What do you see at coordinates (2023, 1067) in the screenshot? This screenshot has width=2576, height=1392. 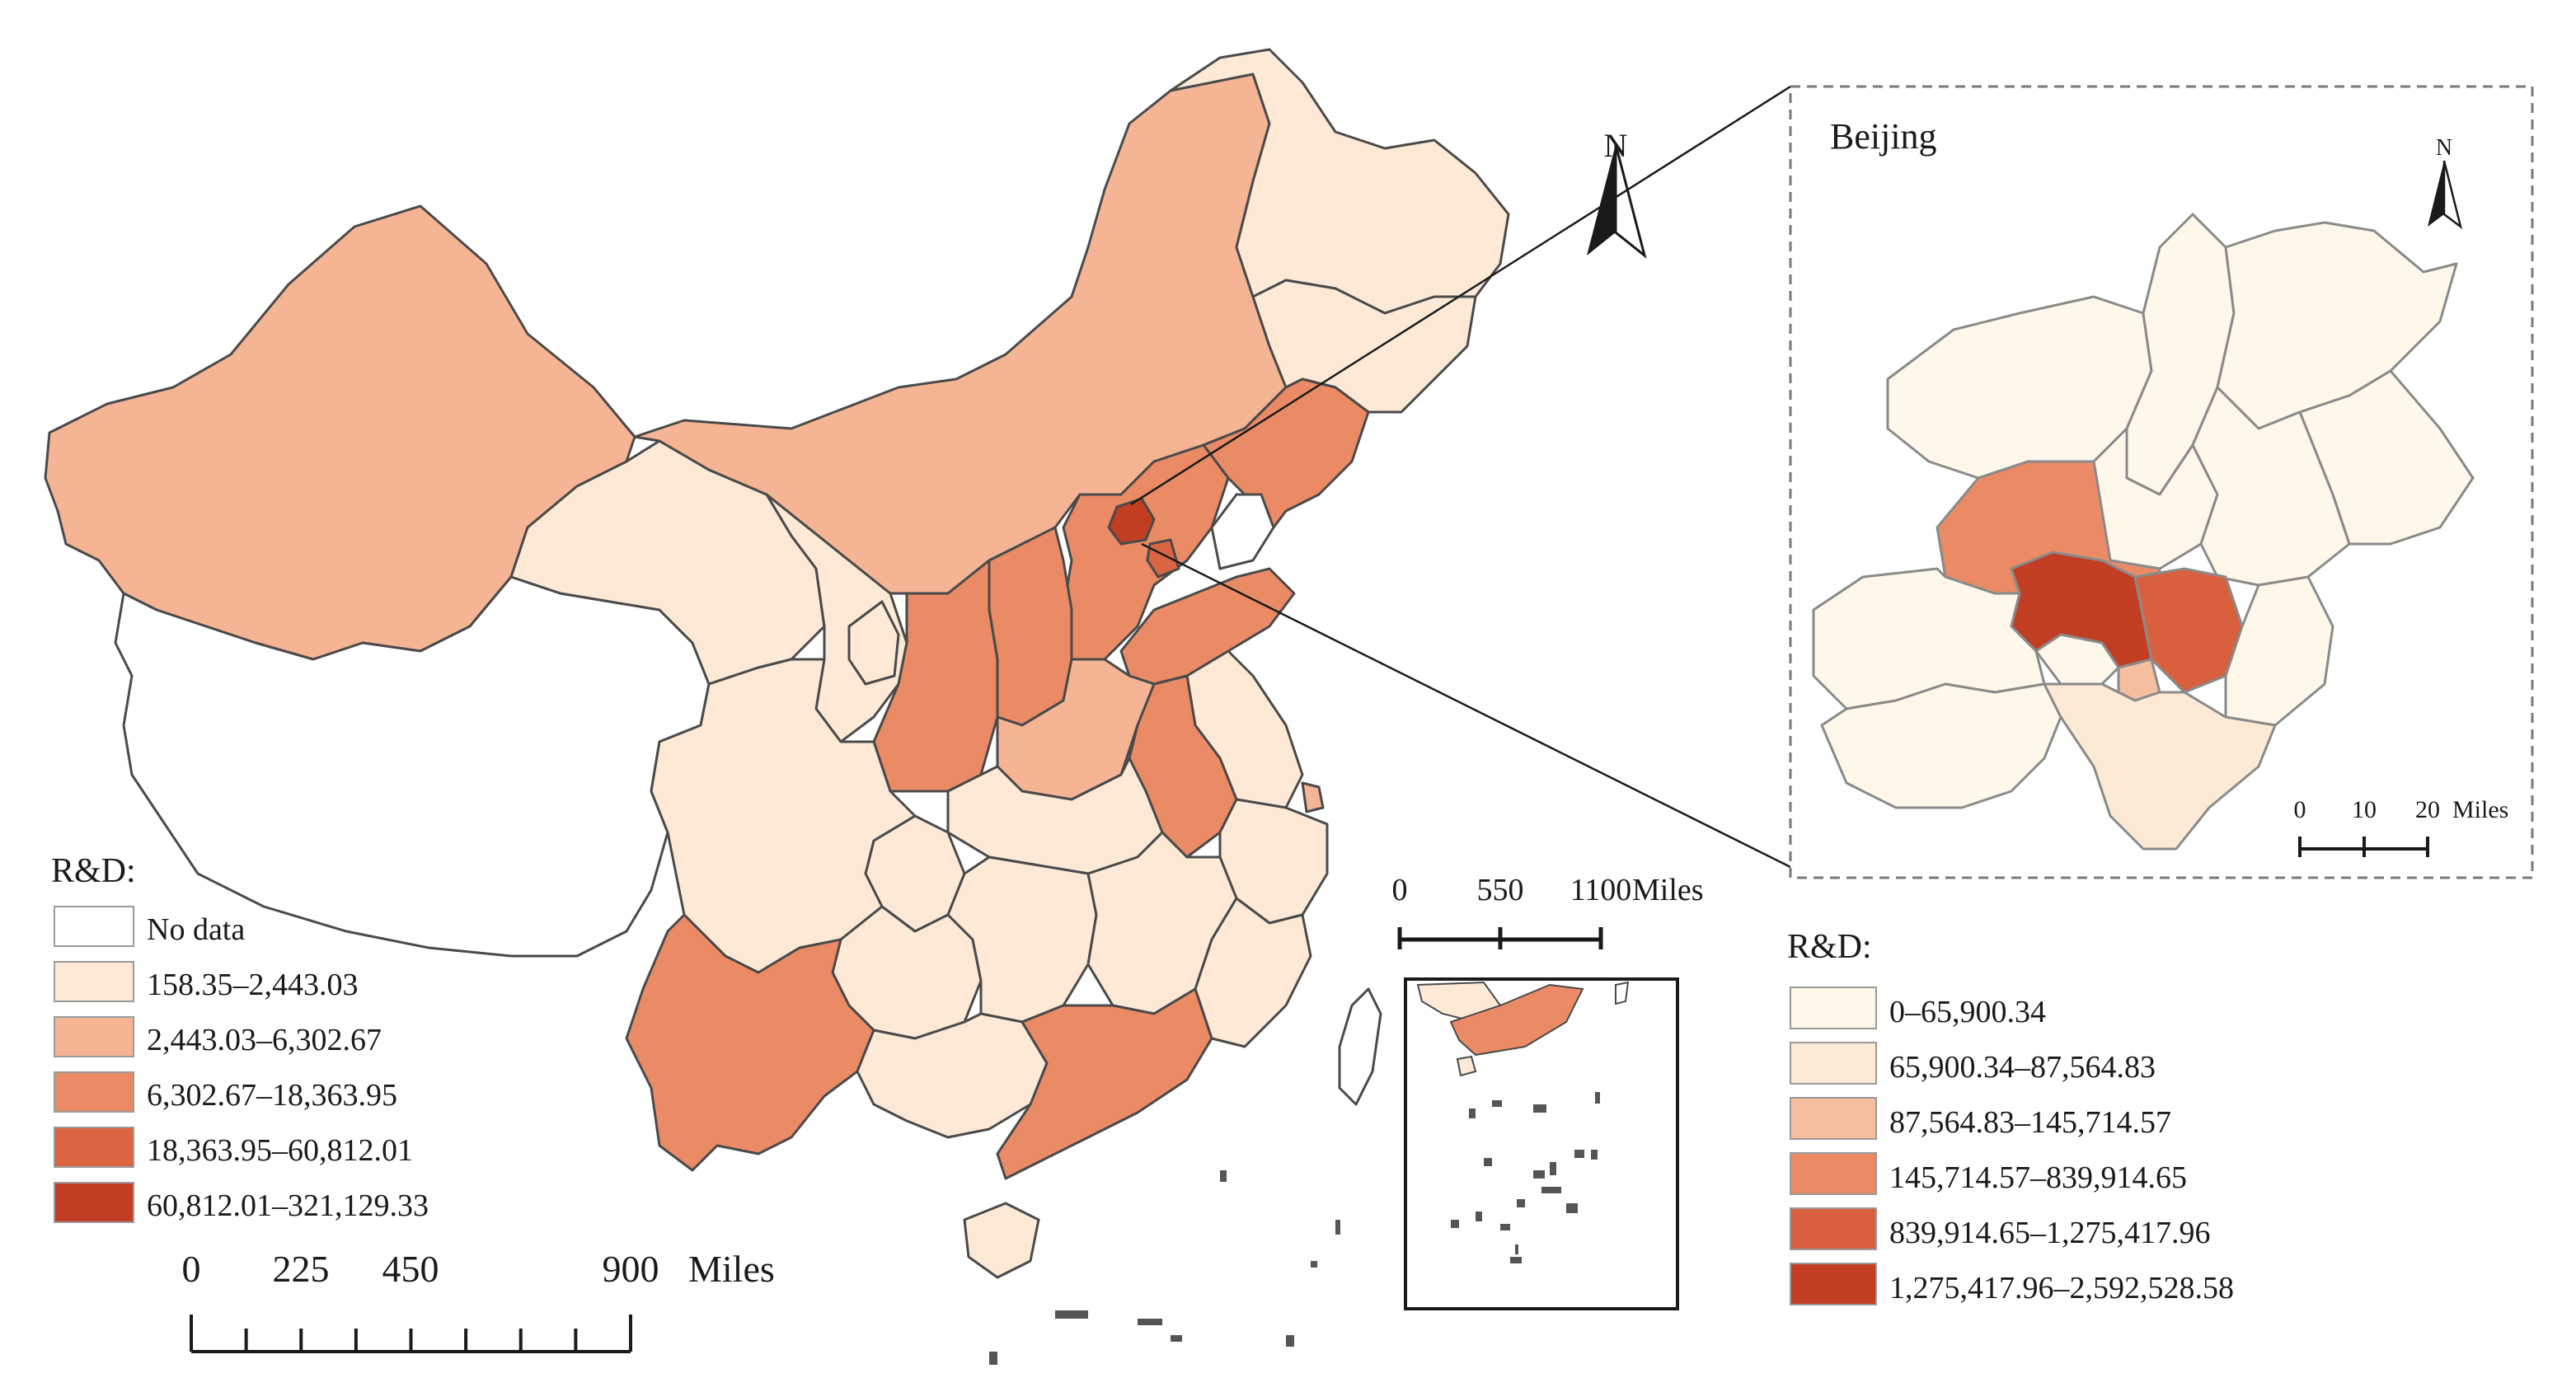 I see `inset-legend-label-1: 65,900.34–87,564.83` at bounding box center [2023, 1067].